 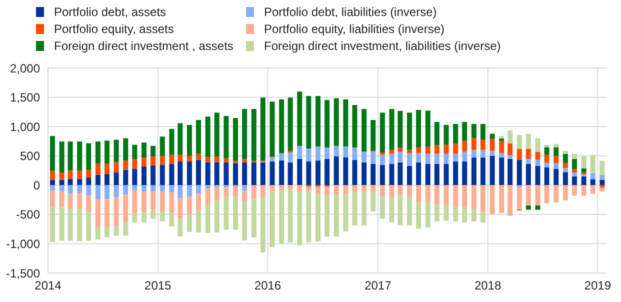 I want to click on x-tick-label: 2015, so click(x=158, y=285).